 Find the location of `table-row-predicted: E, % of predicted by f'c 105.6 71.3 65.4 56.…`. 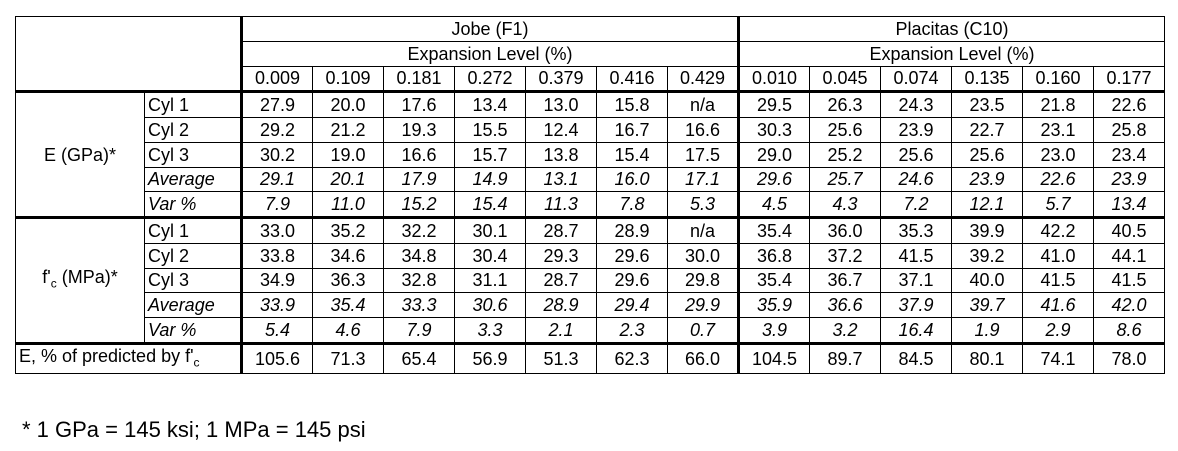

table-row-predicted: E, % of predicted by f'c 105.6 71.3 65.4 56.… is located at coordinates (590, 358).